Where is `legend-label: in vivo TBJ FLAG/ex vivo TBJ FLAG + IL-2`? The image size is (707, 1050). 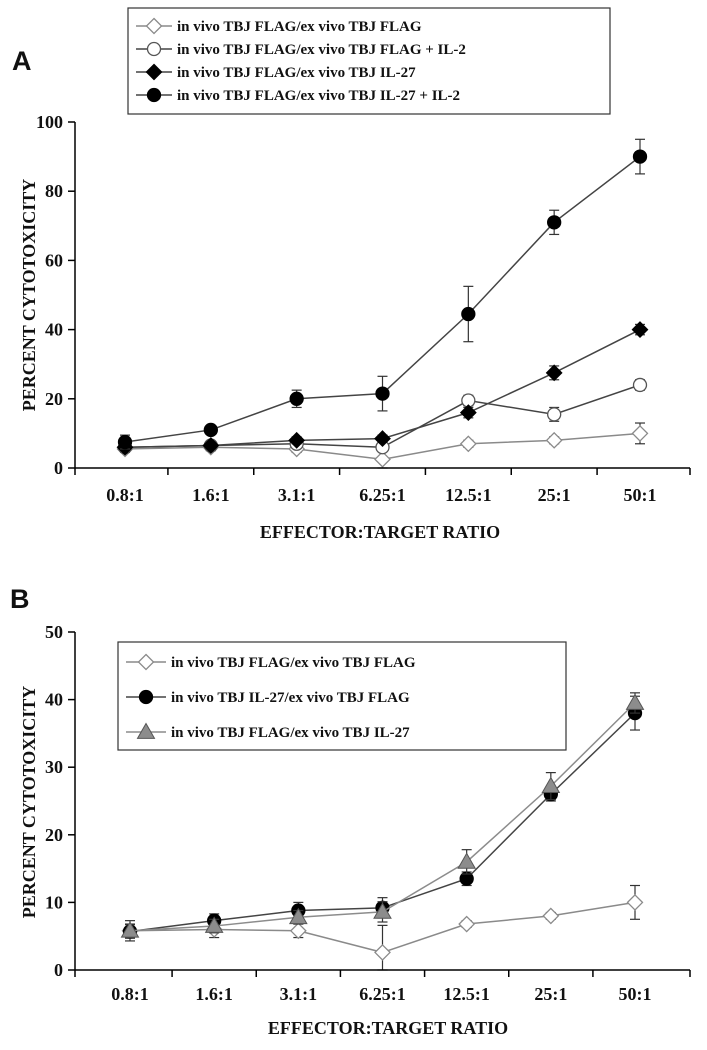
legend-label: in vivo TBJ FLAG/ex vivo TBJ FLAG + IL-2 is located at coordinates (321, 50).